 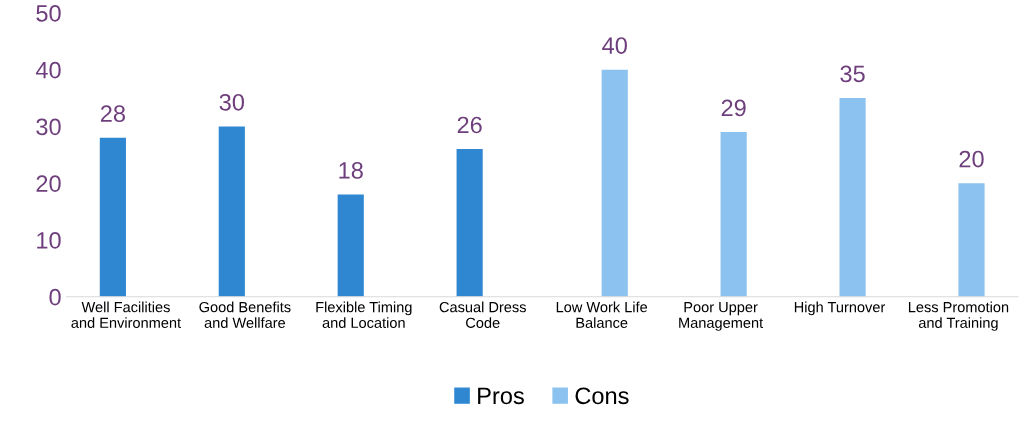 What do you see at coordinates (48, 183) in the screenshot?
I see `y-tick-label: 20` at bounding box center [48, 183].